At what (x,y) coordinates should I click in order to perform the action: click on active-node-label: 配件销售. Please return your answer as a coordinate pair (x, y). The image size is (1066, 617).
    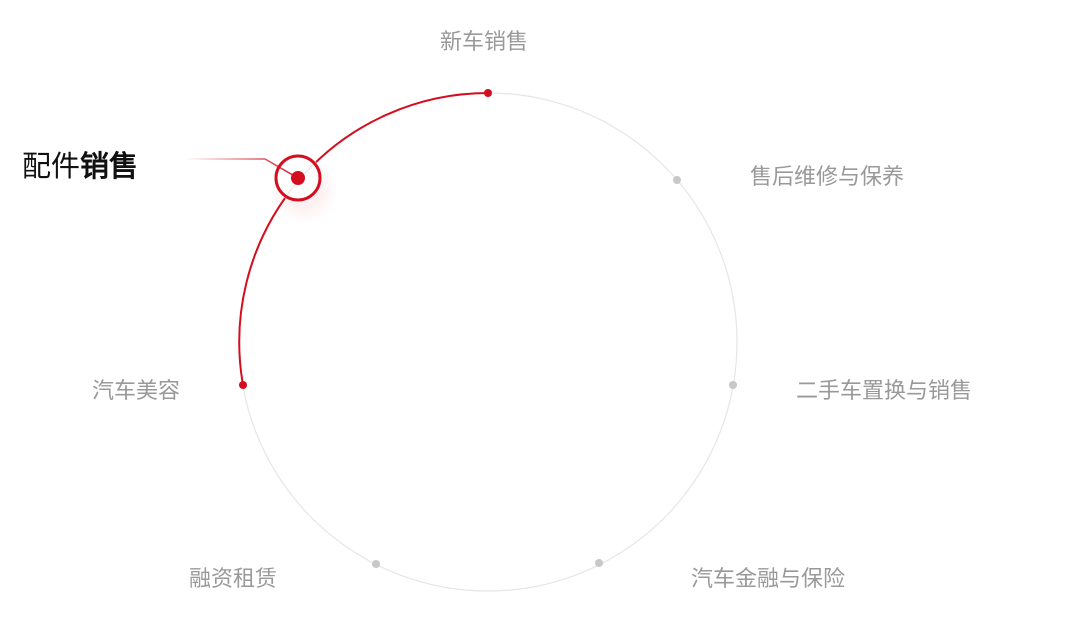
    Looking at the image, I should click on (80, 164).